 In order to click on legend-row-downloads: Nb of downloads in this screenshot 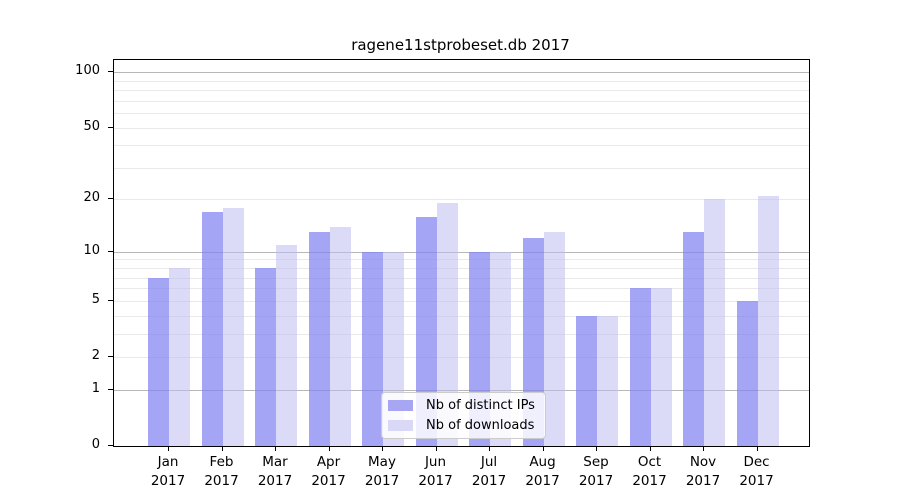, I will do `click(461, 425)`.